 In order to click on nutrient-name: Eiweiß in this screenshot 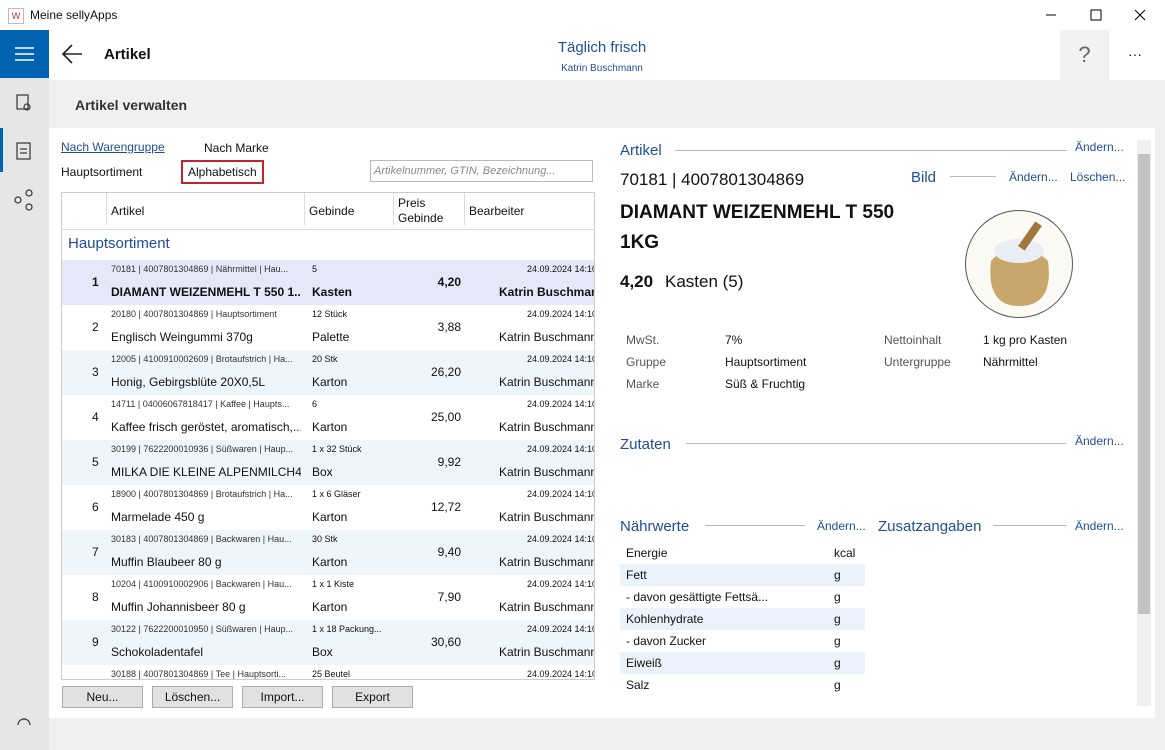, I will do `click(644, 663)`.